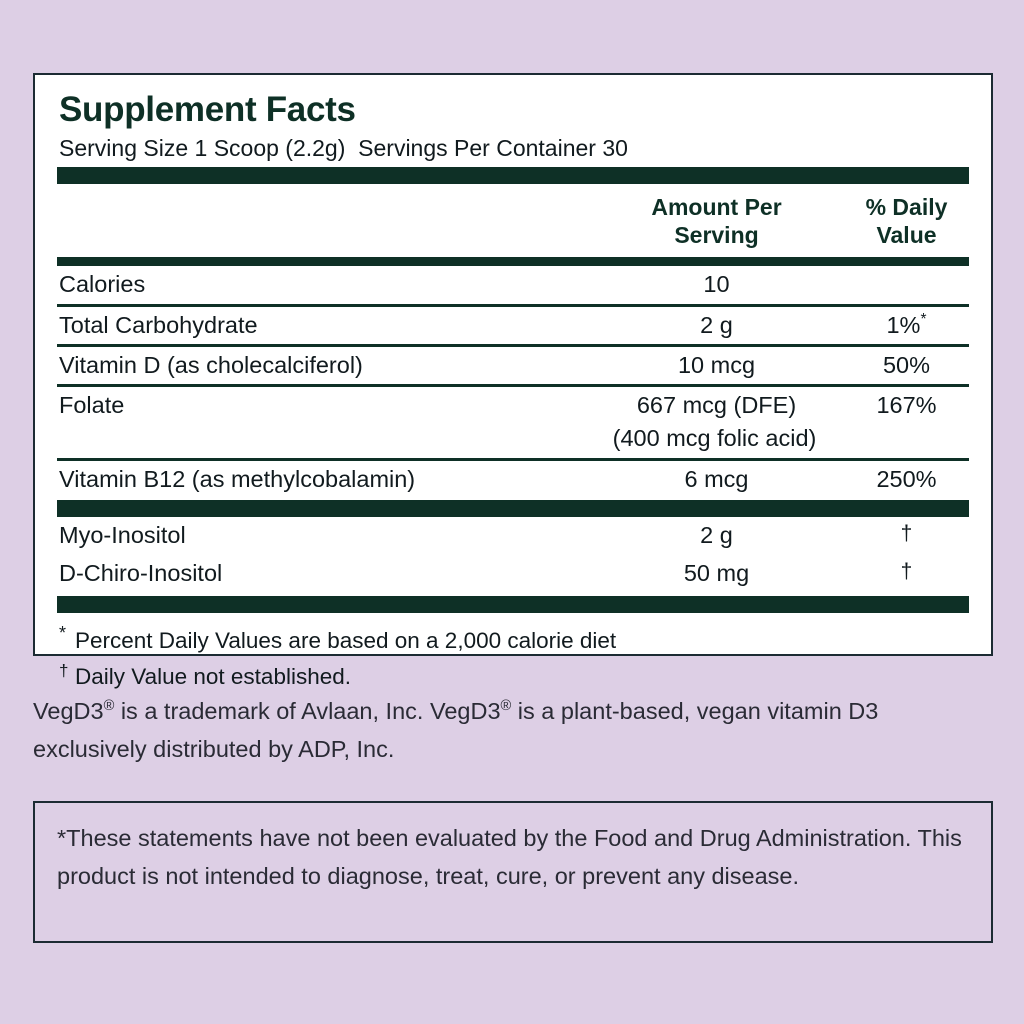 The width and height of the screenshot is (1024, 1024). I want to click on page-title: Supplement Facts, so click(207, 109).